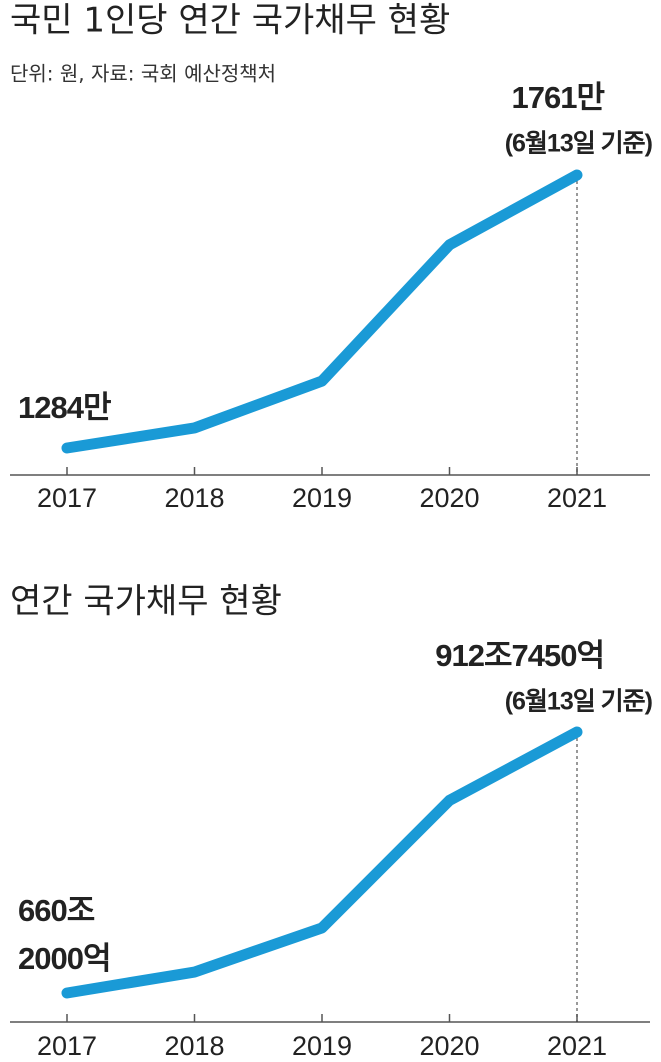 Image resolution: width=661 pixels, height=1062 pixels. I want to click on chart-title: 국민 1인당 연간 국가채무 현황, so click(230, 21).